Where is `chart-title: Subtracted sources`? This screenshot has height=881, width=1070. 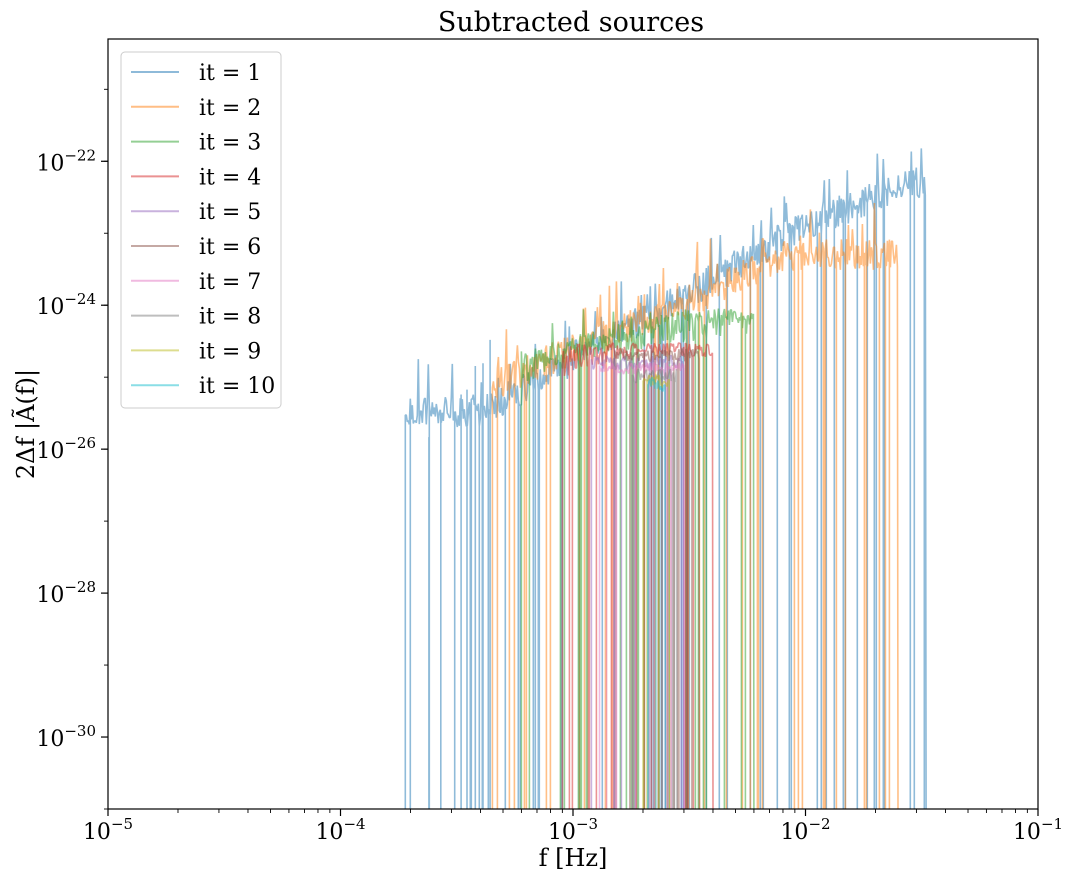 chart-title: Subtracted sources is located at coordinates (571, 22).